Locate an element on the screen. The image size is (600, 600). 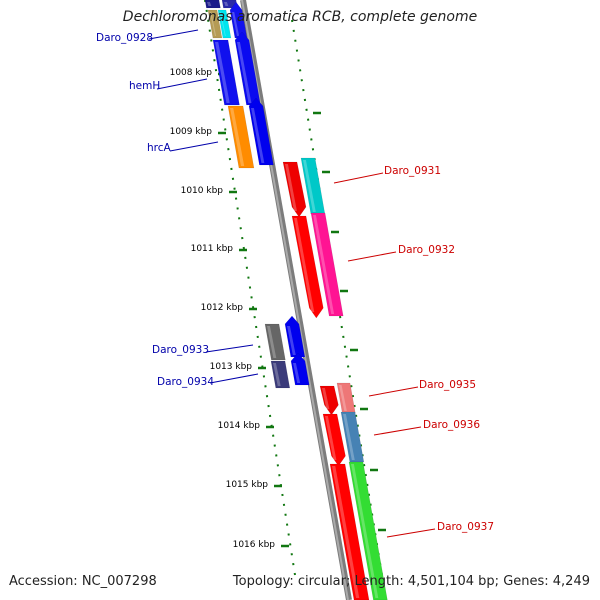
tick-label: 1015 kbp is located at coordinates (246, 485).